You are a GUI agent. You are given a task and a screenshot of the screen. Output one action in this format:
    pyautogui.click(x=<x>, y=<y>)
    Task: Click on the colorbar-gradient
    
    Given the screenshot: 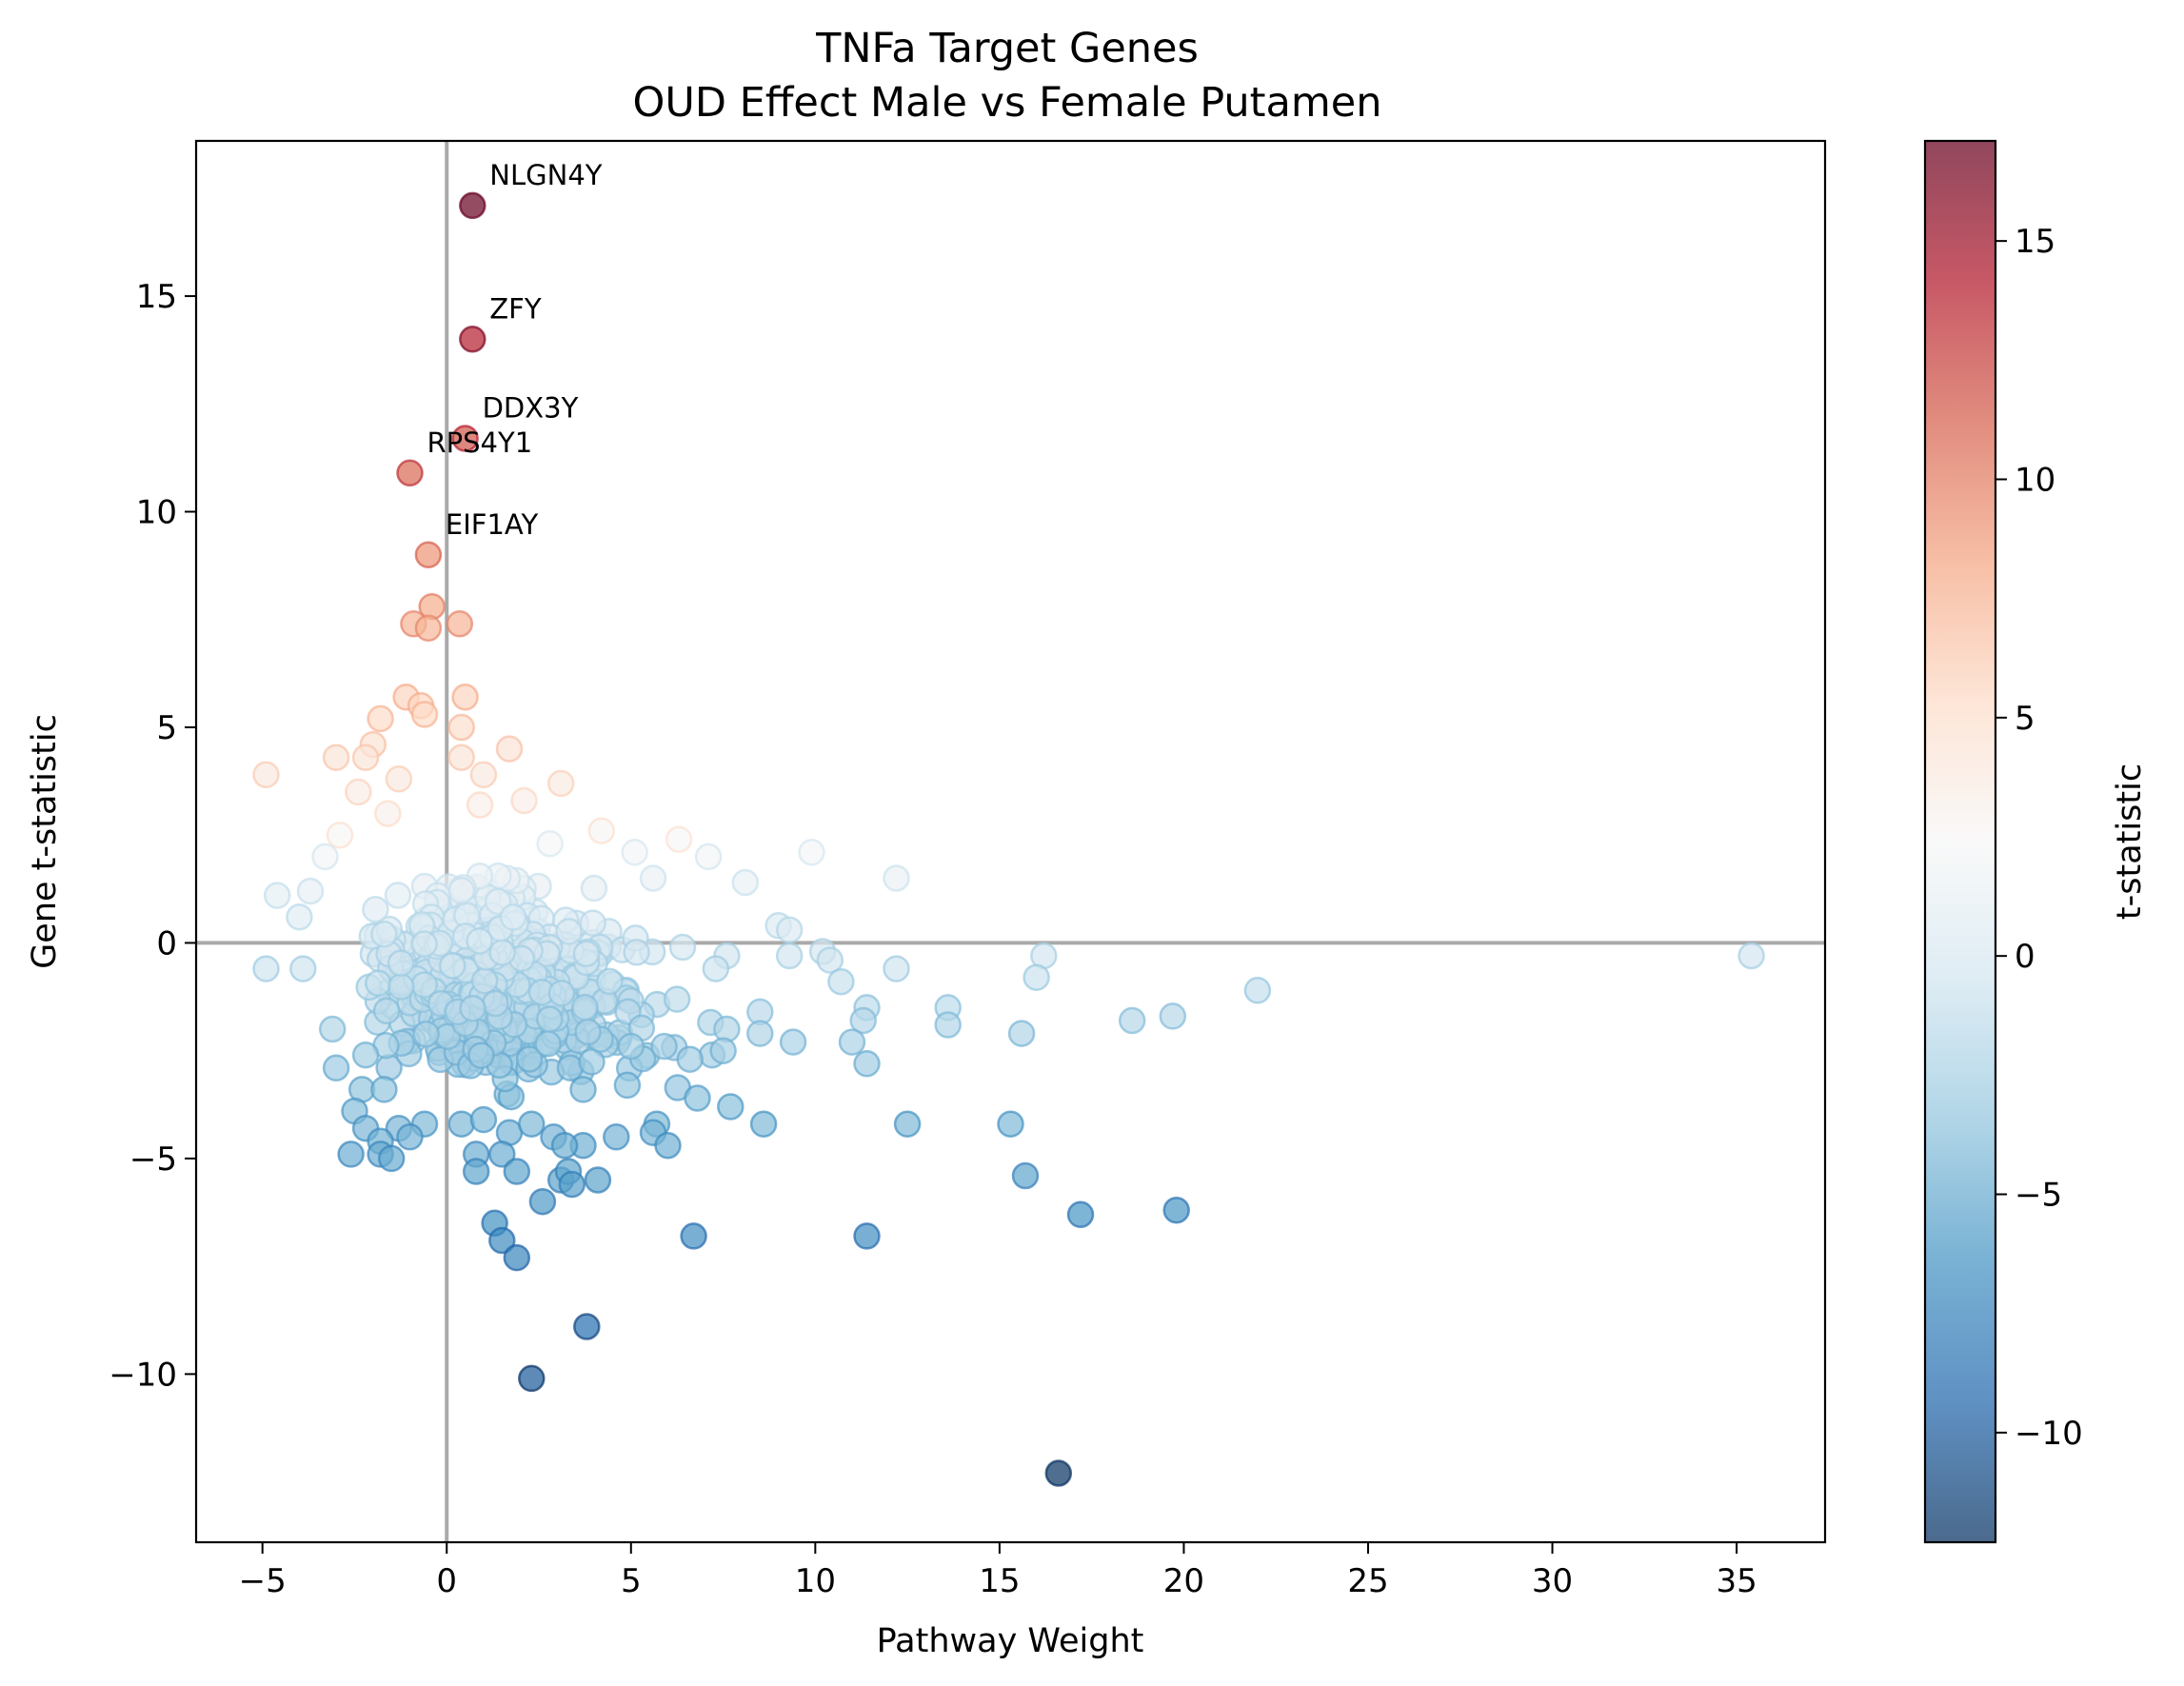 What is the action you would take?
    pyautogui.click(x=1960, y=841)
    